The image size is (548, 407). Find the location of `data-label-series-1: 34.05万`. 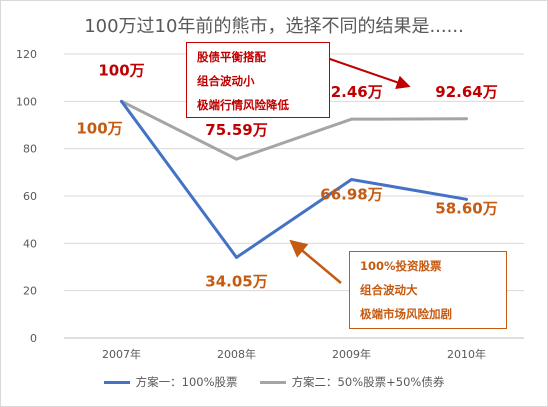

data-label-series-1: 34.05万 is located at coordinates (236, 281).